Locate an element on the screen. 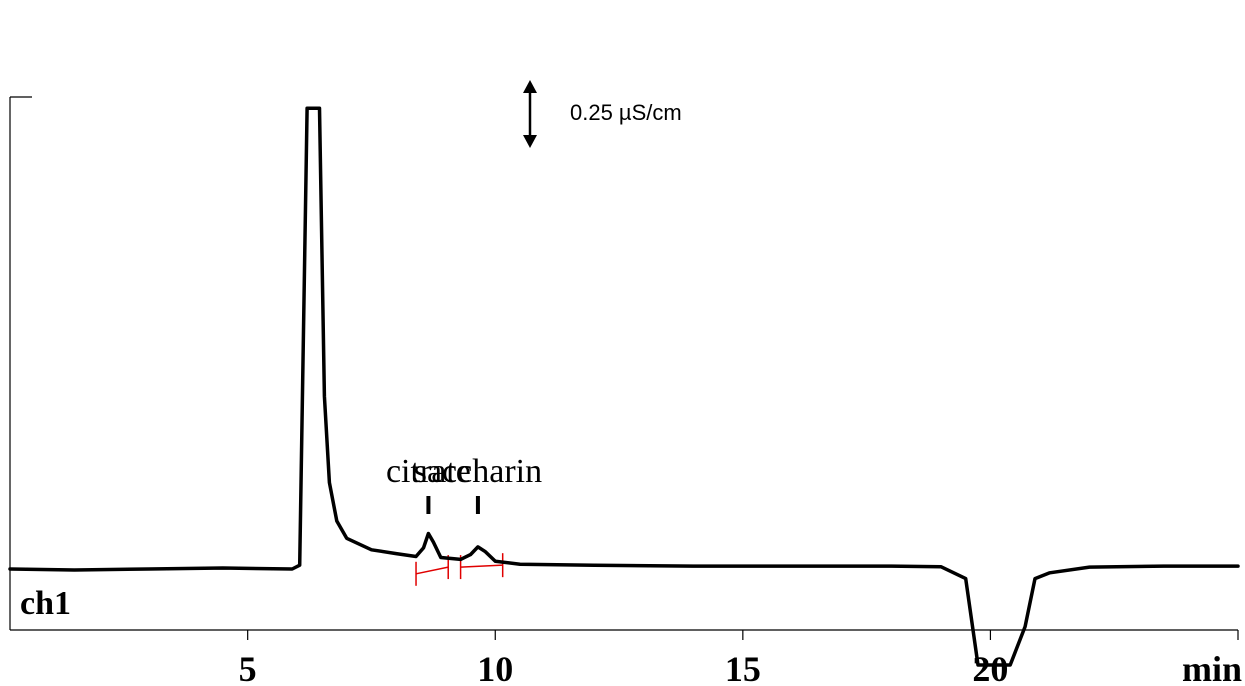  x-tick-label-15: 15 is located at coordinates (743, 667).